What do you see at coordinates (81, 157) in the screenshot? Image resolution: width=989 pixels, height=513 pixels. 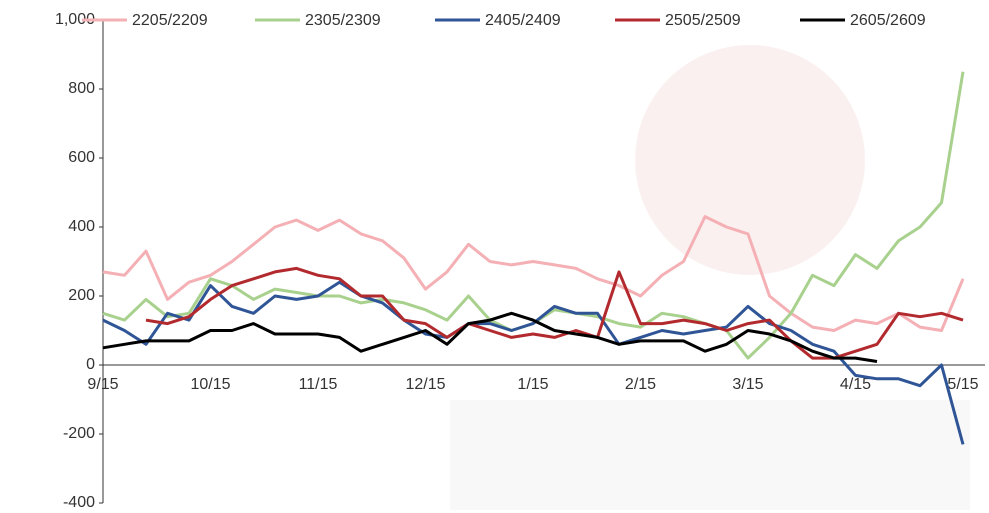 I see `y-tick-label: 600` at bounding box center [81, 157].